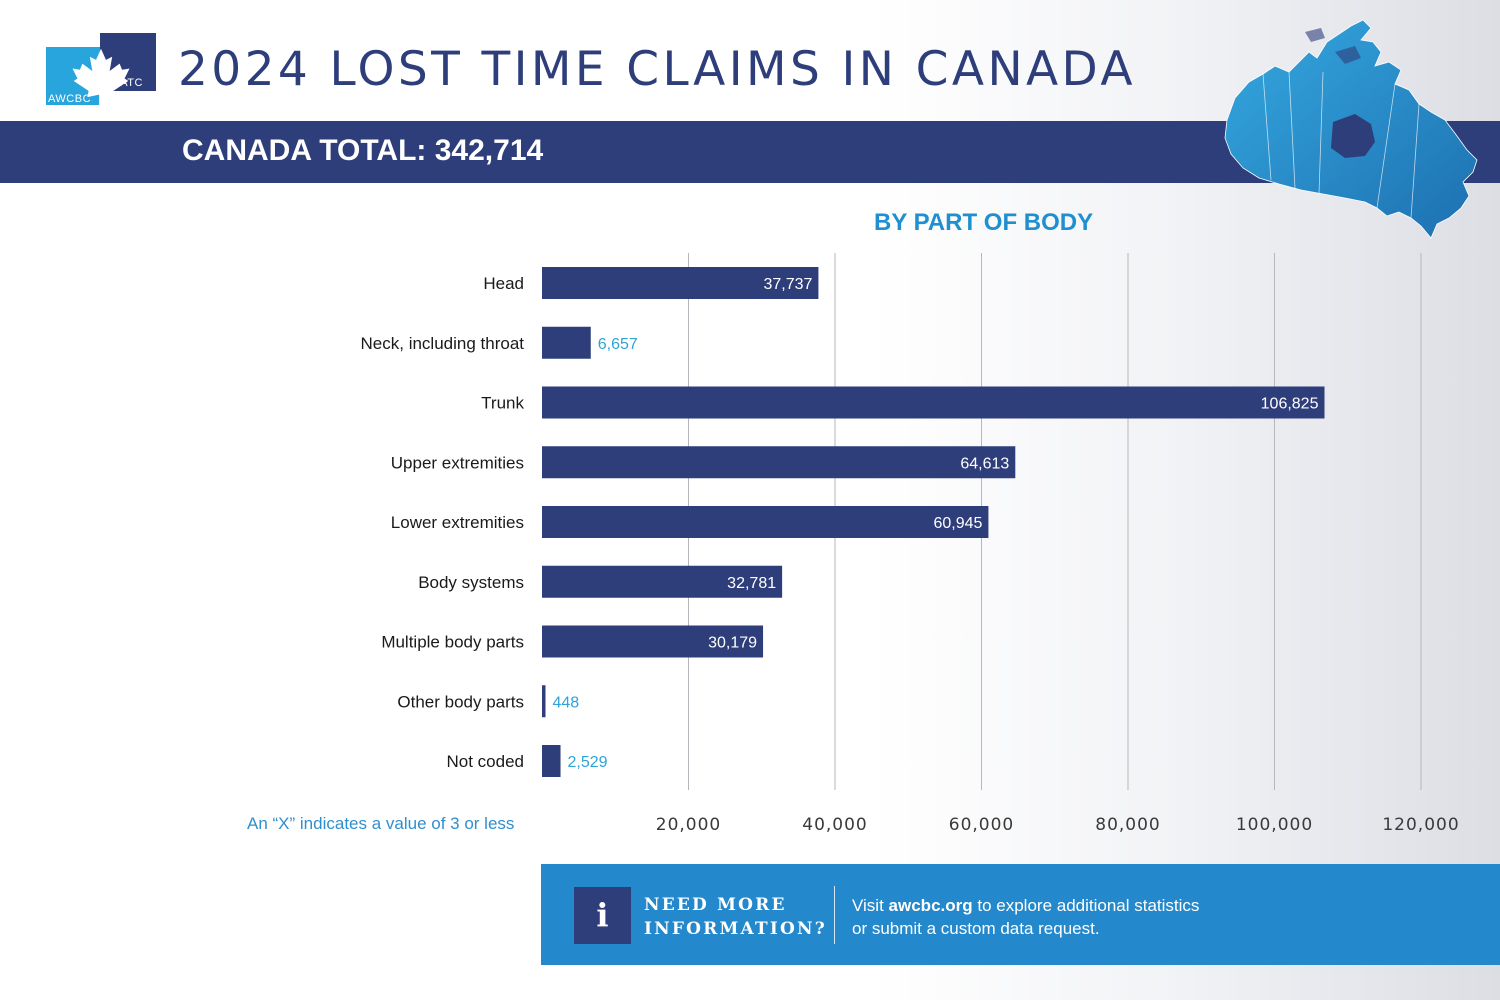 Image resolution: width=1500 pixels, height=1000 pixels. Describe the element at coordinates (452, 642) in the screenshot. I see `category-label: Multiple body parts` at that location.